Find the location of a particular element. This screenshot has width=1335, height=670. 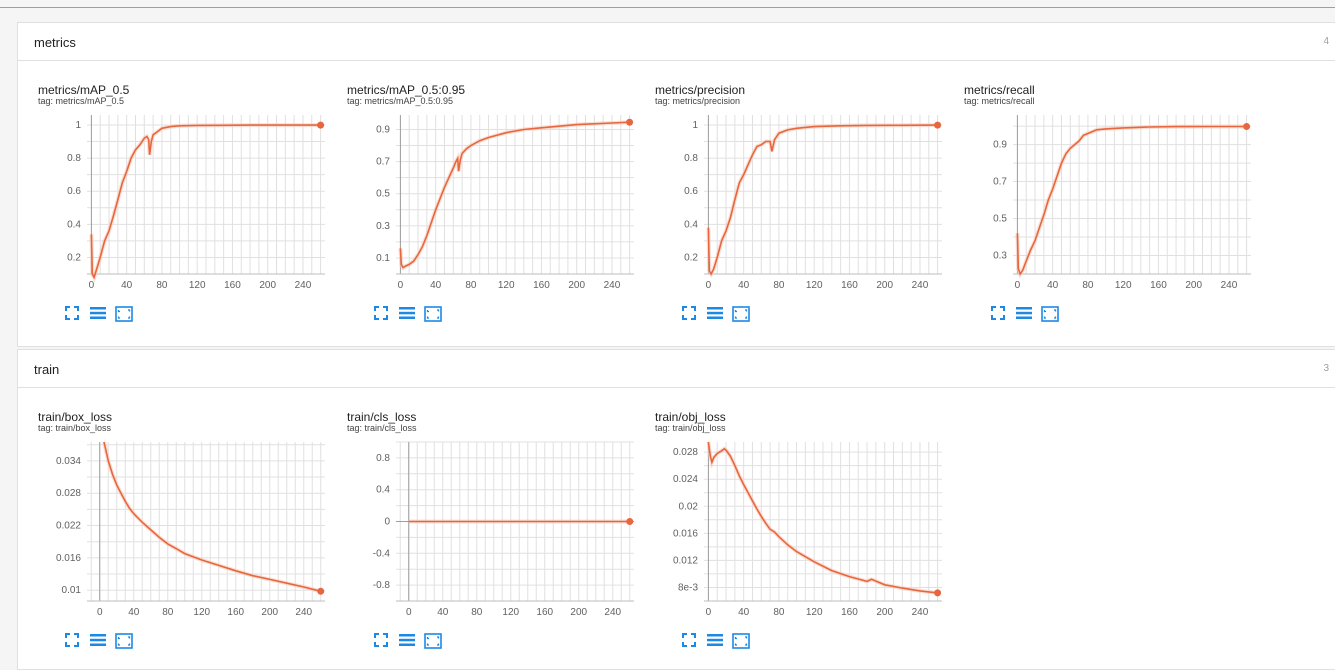

line-chart: 0 40 80 120 160 200 240 0.1 0.3 0.5 0.7 0.9 is located at coordinates (494, 209).